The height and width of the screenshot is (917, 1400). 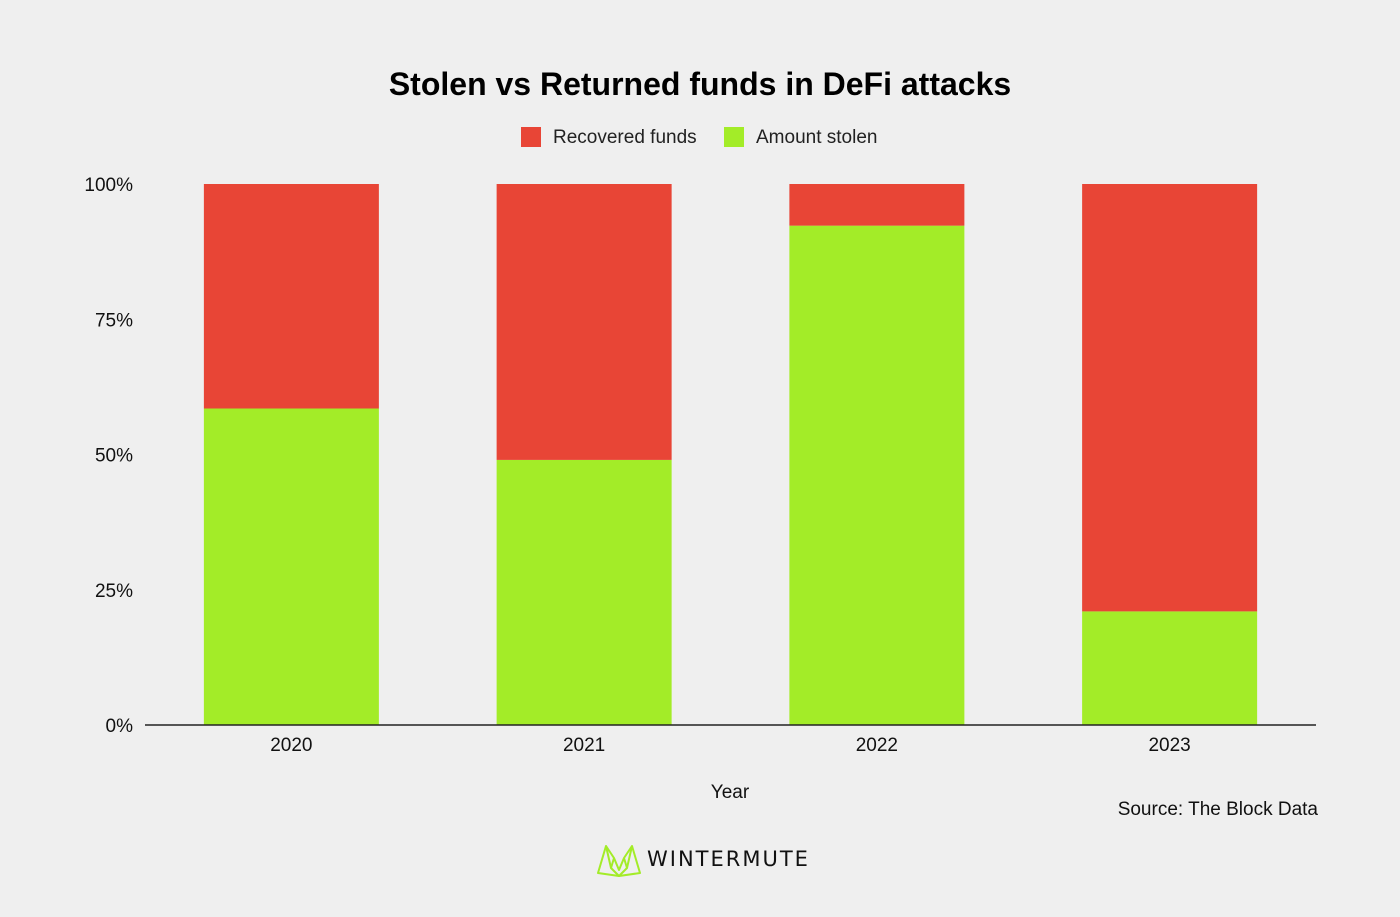 What do you see at coordinates (734, 137) in the screenshot?
I see `legend-swatch-amount-stolen` at bounding box center [734, 137].